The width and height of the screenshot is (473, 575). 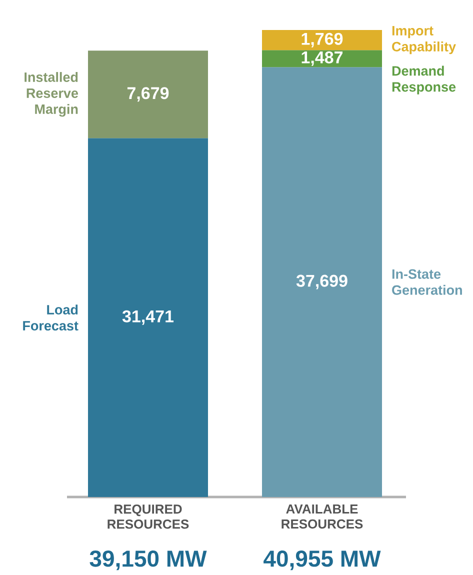 What do you see at coordinates (148, 94) in the screenshot?
I see `data-label: 7,679` at bounding box center [148, 94].